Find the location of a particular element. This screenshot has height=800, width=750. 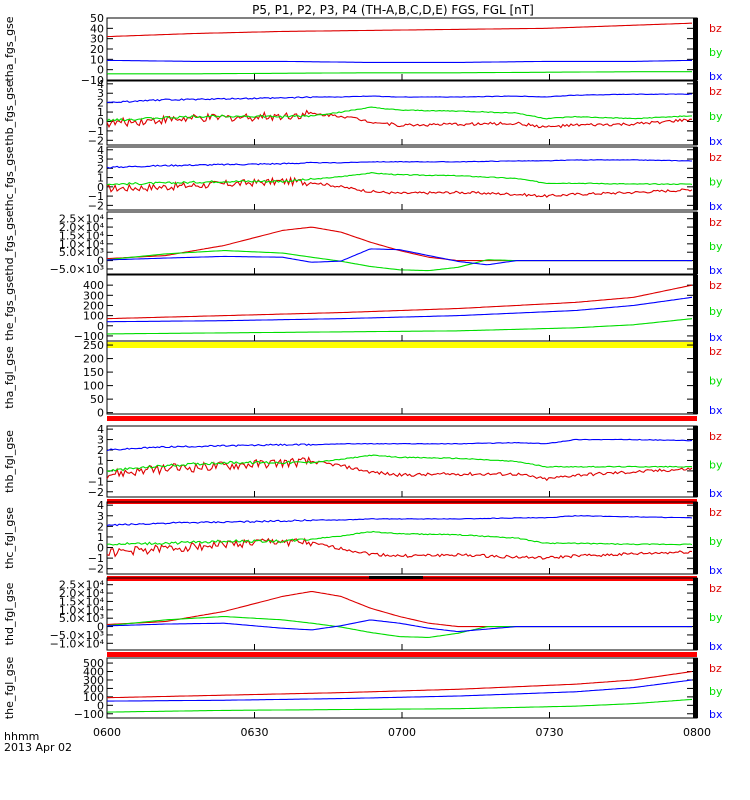

y-tick-label: 40 is located at coordinates (97, 28).